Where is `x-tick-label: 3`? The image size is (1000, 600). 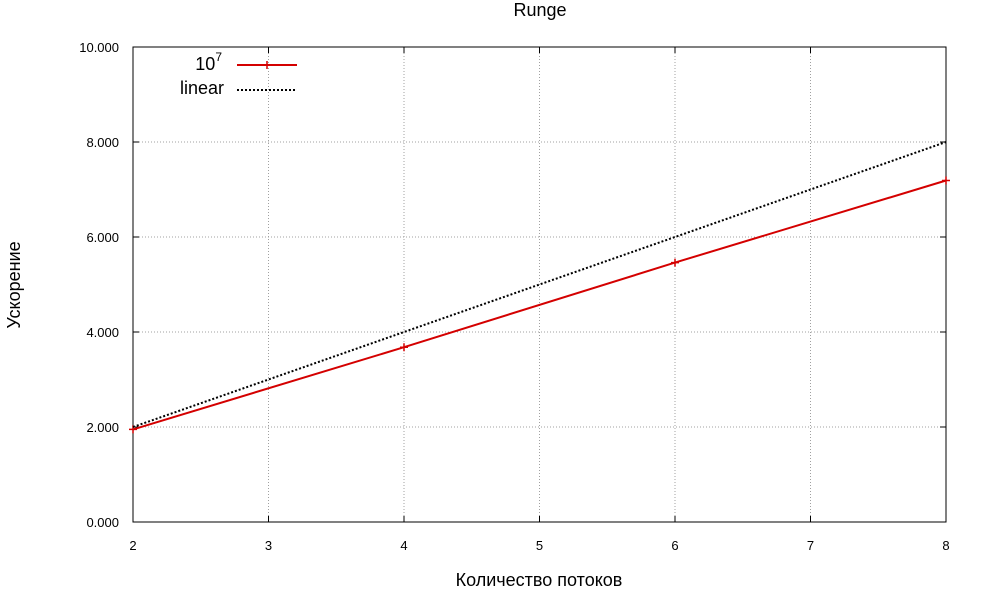
x-tick-label: 3 is located at coordinates (268, 545).